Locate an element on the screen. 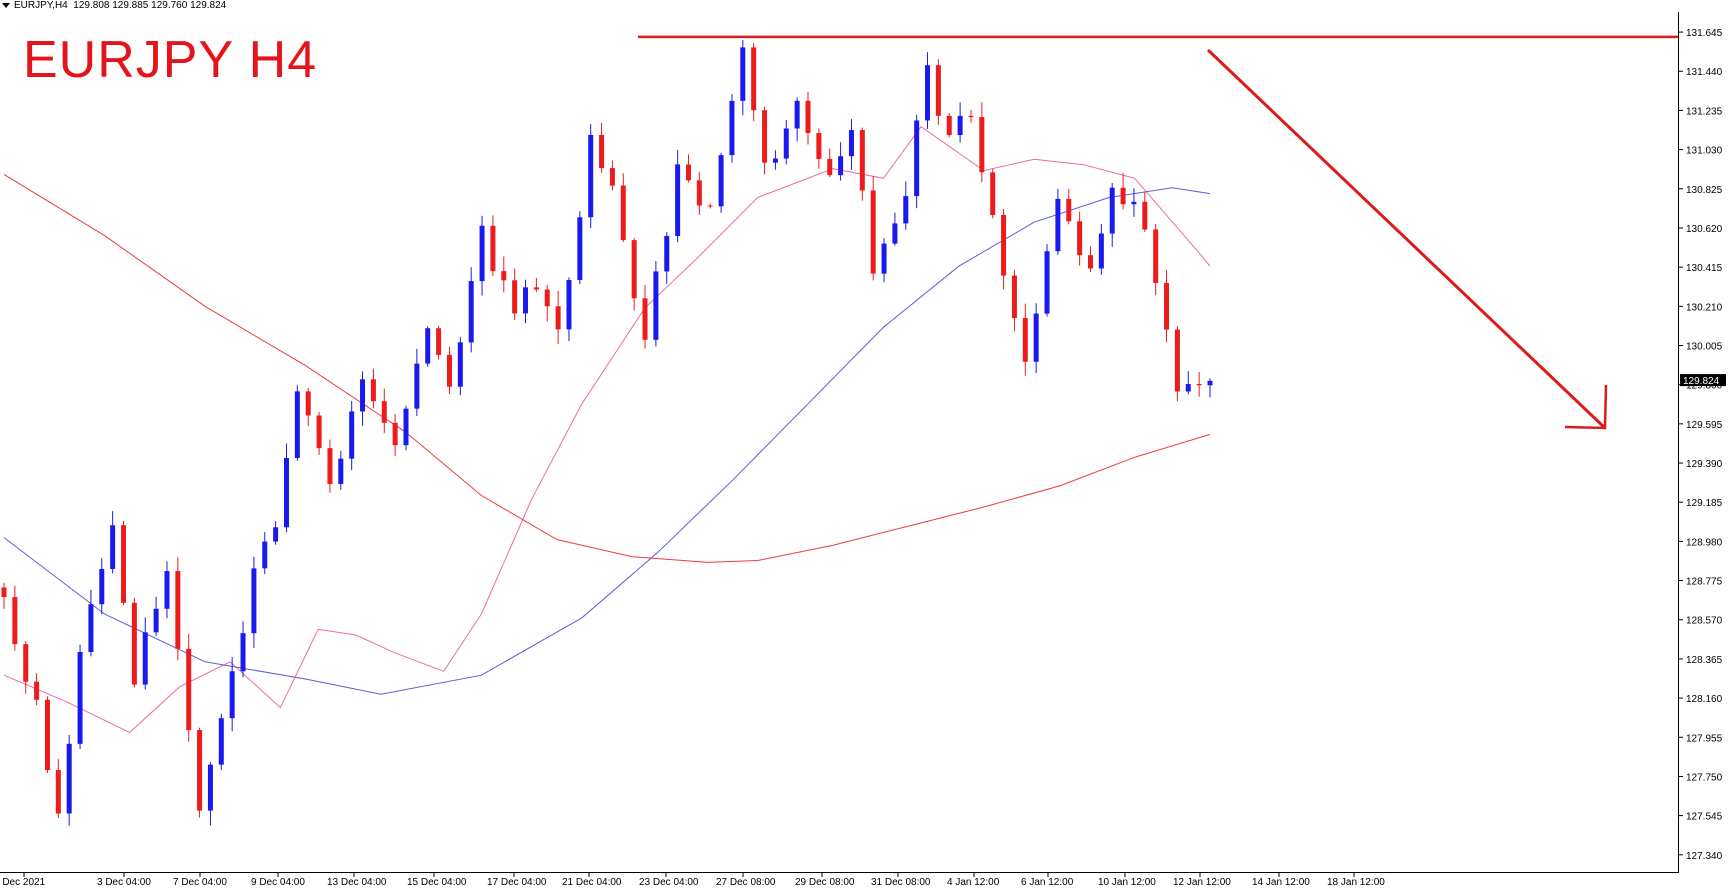 This screenshot has height=892, width=1728. time-tick-label: 9 Dec 04:00 is located at coordinates (278, 882).